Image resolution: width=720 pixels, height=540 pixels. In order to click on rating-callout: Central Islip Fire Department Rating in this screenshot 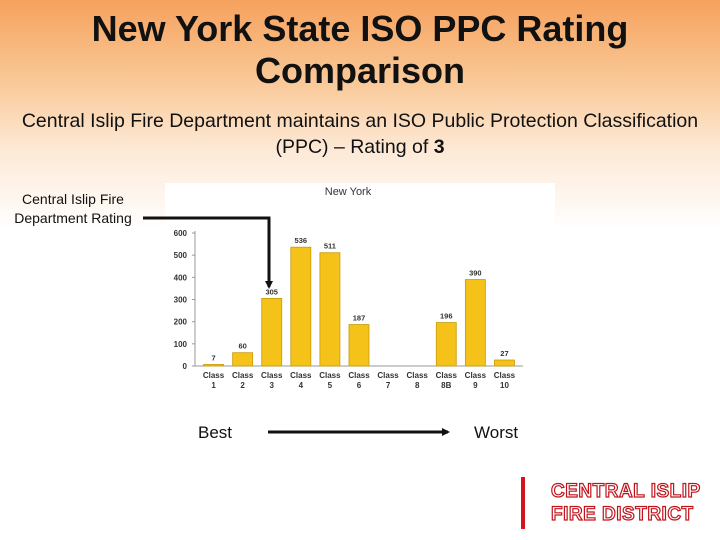, I will do `click(73, 209)`.